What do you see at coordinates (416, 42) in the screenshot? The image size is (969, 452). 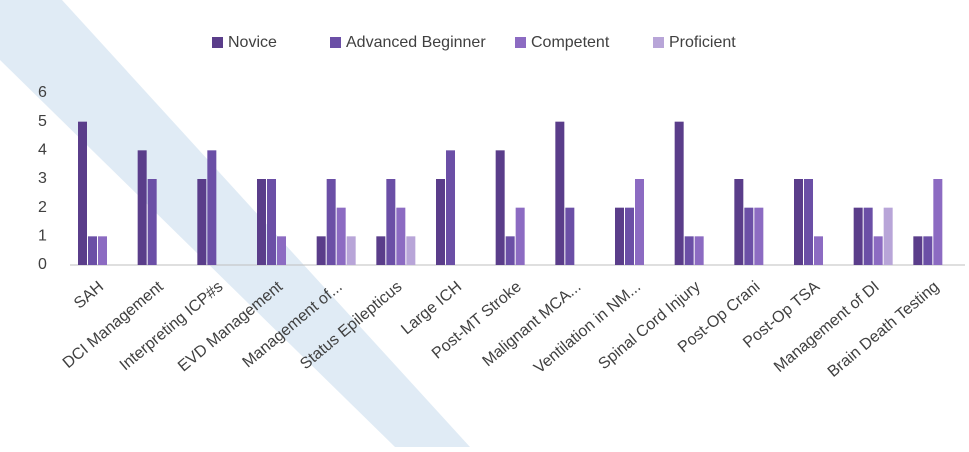 I see `legend-label: Advanced Beginner` at bounding box center [416, 42].